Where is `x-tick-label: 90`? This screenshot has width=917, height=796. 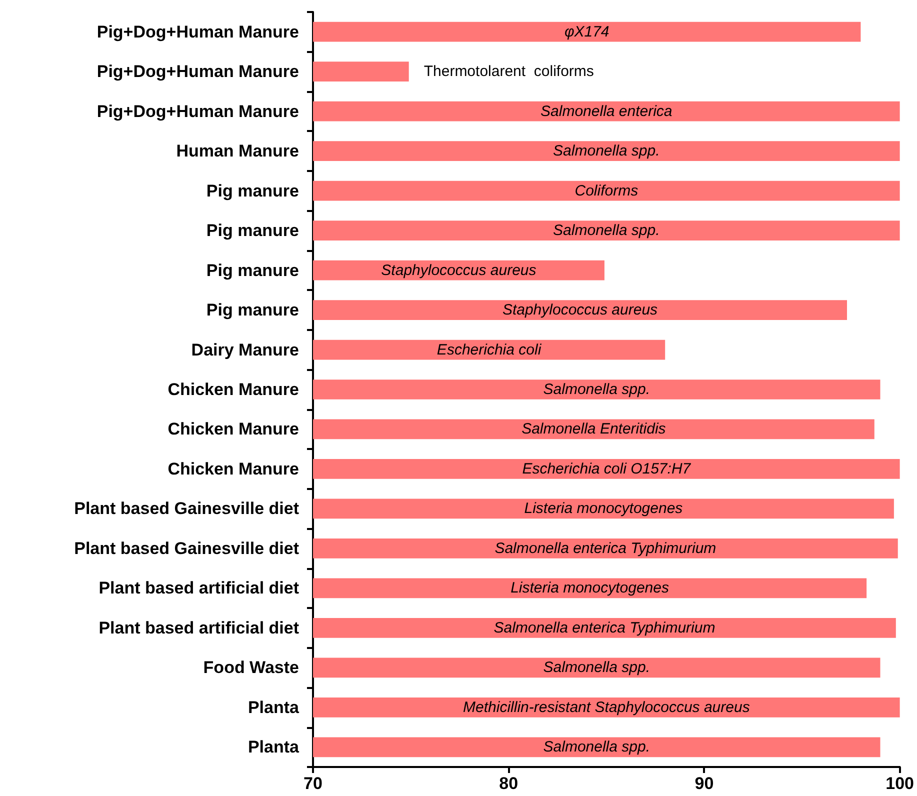
x-tick-label: 90 is located at coordinates (704, 783).